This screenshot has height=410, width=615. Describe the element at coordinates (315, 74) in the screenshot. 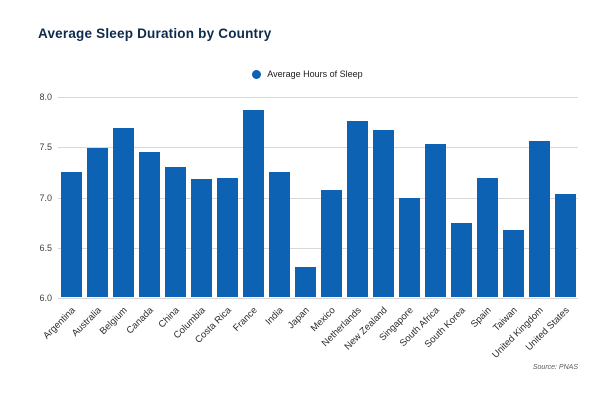

I see `legend-label: Average Hours of Sleep` at that location.